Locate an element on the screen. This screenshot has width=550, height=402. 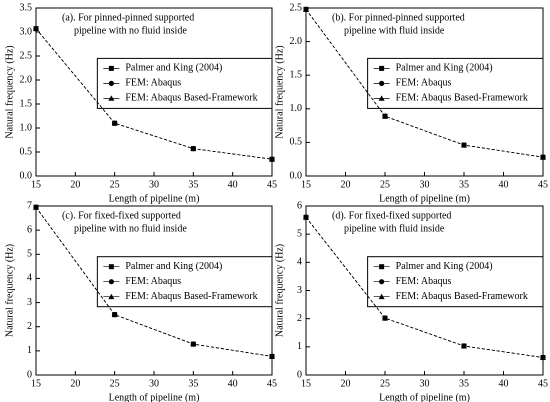
panel-title: (b). For pinned-pinned supported is located at coordinates (398, 17).